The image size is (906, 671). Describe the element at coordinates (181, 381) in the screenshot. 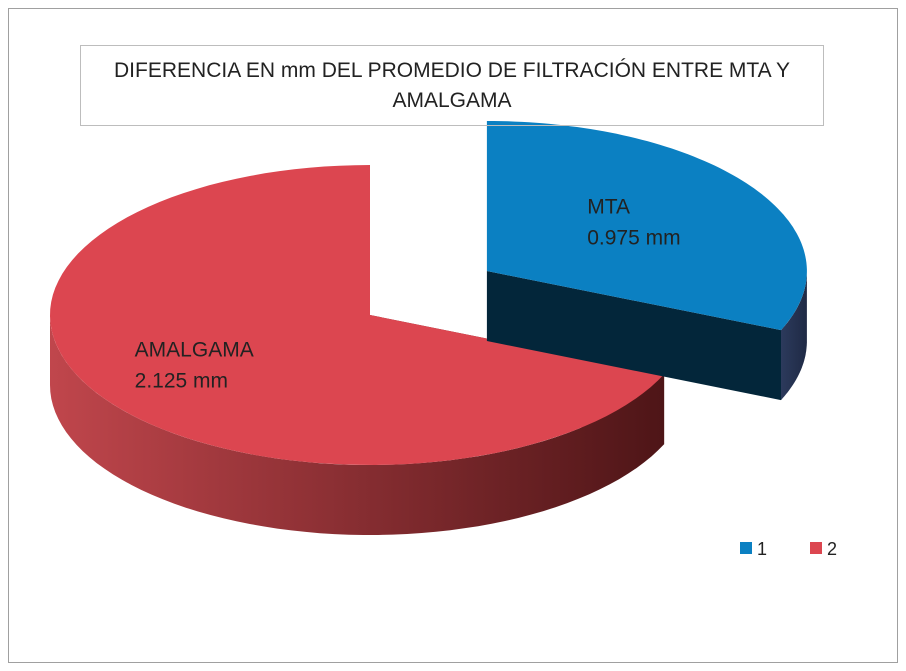

I see `slice-value-label: 2.125 mm` at that location.